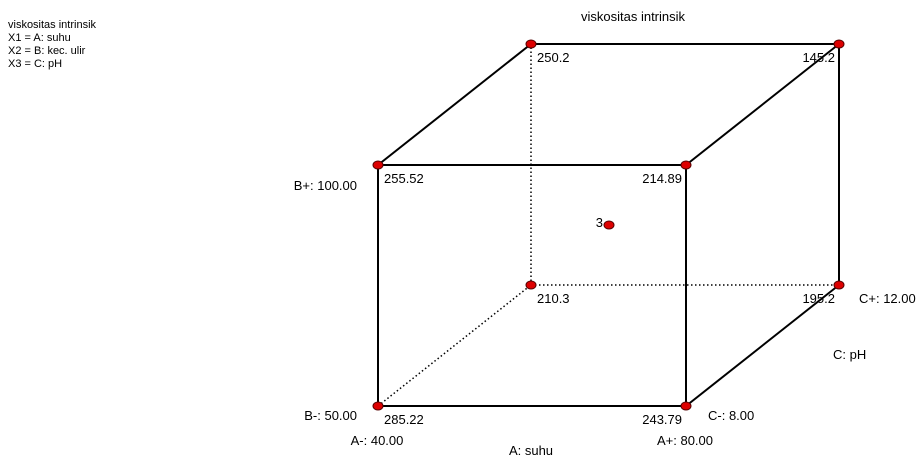 Image resolution: width=922 pixels, height=457 pixels. Describe the element at coordinates (52, 25) in the screenshot. I see `legend-line-response: viskositas intrinsik` at that location.